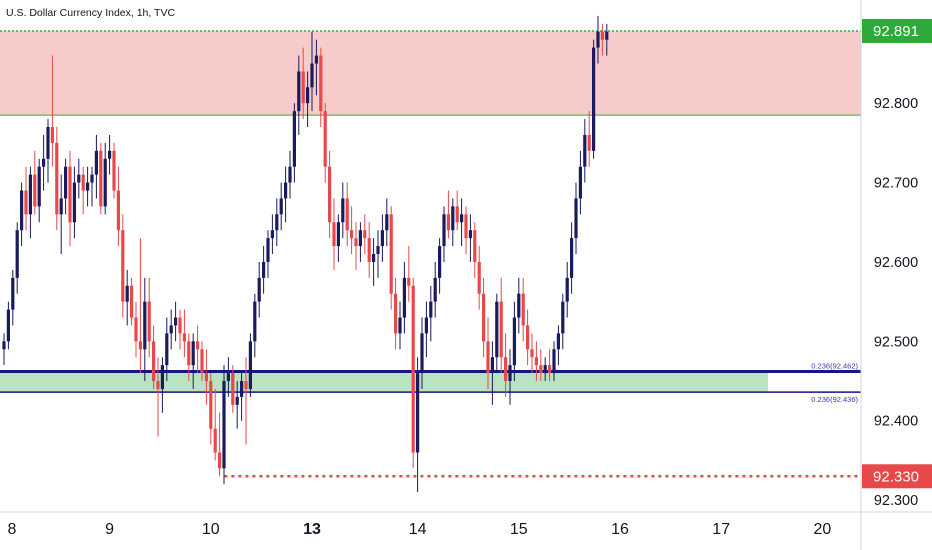  I want to click on price-label: 92.891, so click(896, 31).